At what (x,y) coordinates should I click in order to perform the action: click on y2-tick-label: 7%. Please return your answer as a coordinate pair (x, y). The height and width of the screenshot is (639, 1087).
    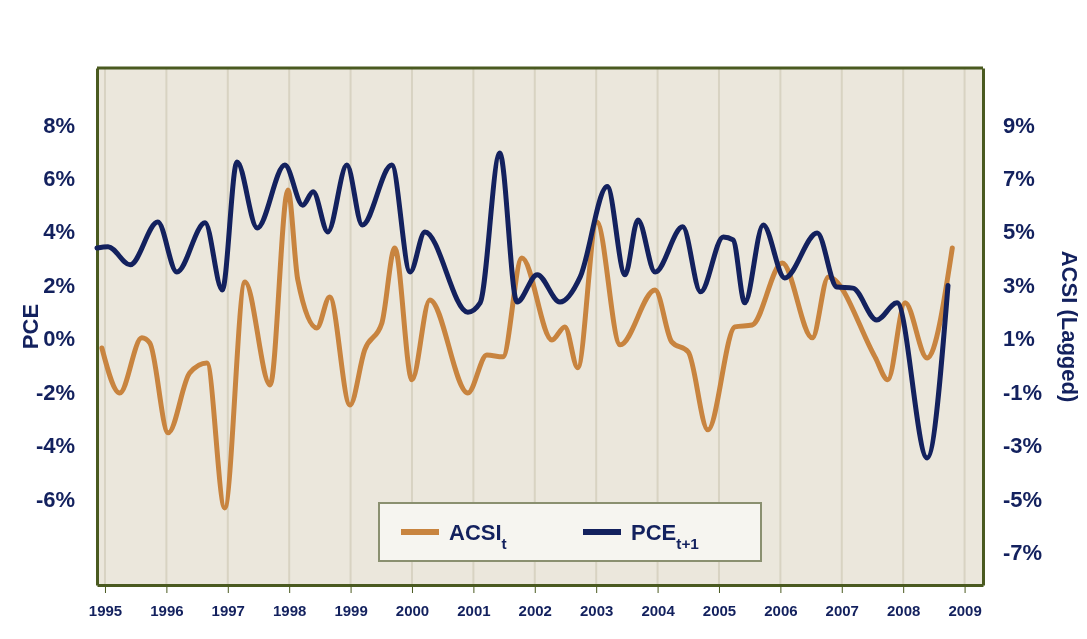
    Looking at the image, I should click on (1019, 178).